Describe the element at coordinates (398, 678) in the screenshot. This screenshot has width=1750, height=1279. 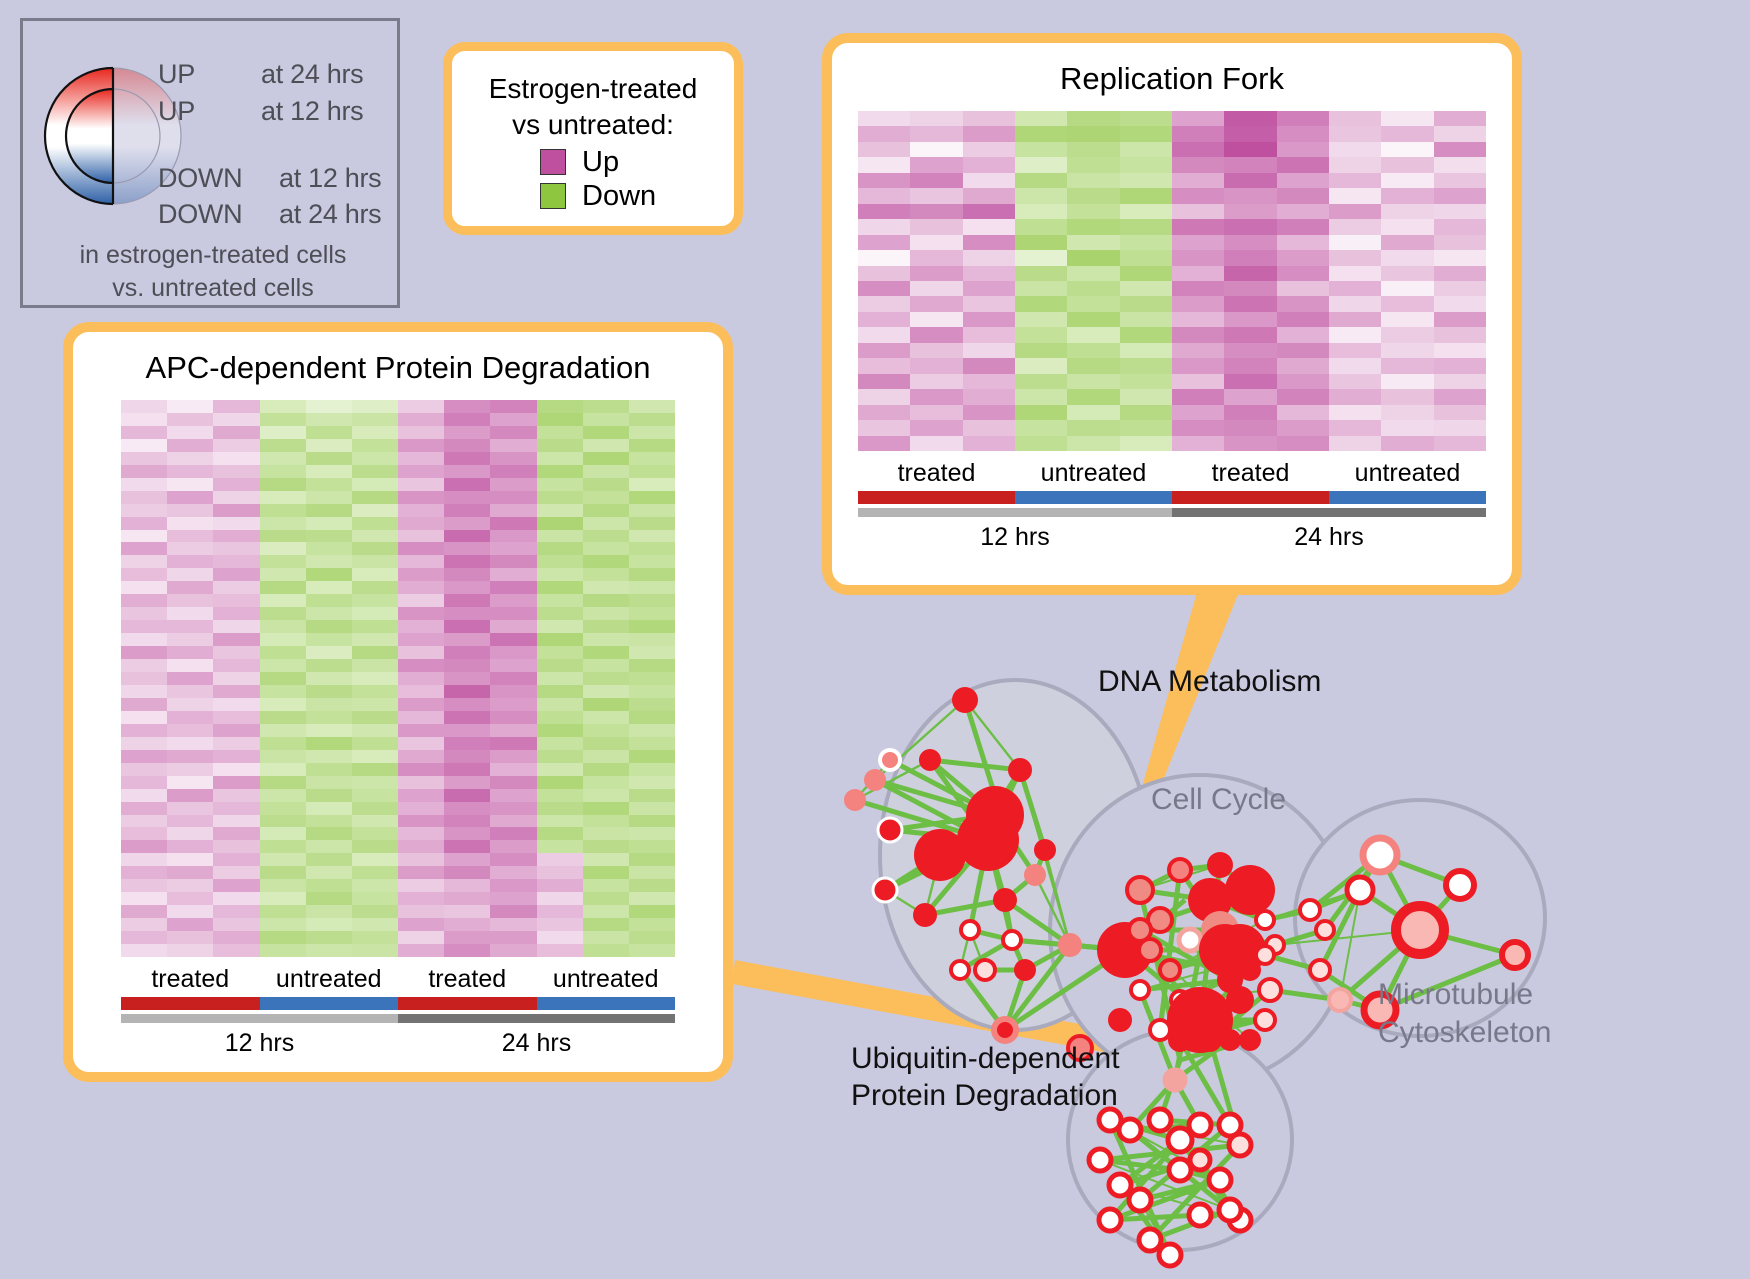
I see `apc-heatmap` at that location.